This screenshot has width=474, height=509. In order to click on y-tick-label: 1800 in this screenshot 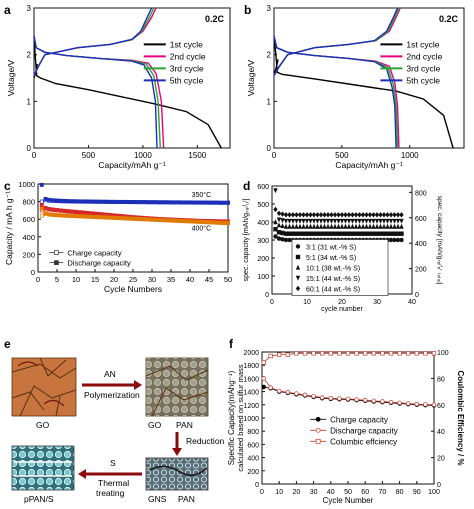, I will do `click(251, 366)`.